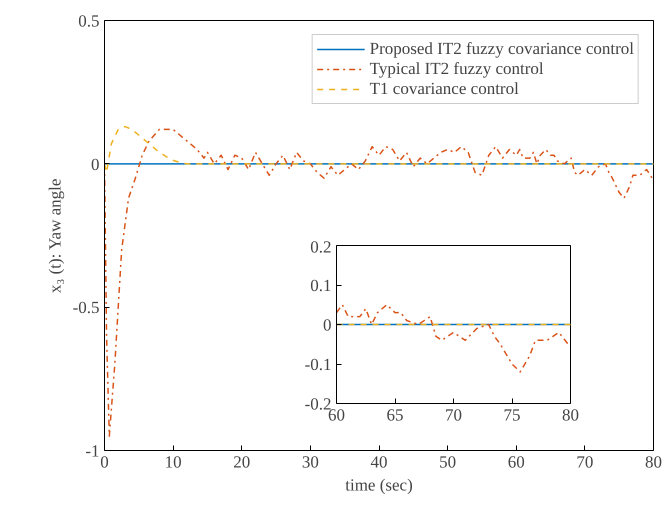  Describe the element at coordinates (512, 415) in the screenshot. I see `x-tick-label: 75` at that location.